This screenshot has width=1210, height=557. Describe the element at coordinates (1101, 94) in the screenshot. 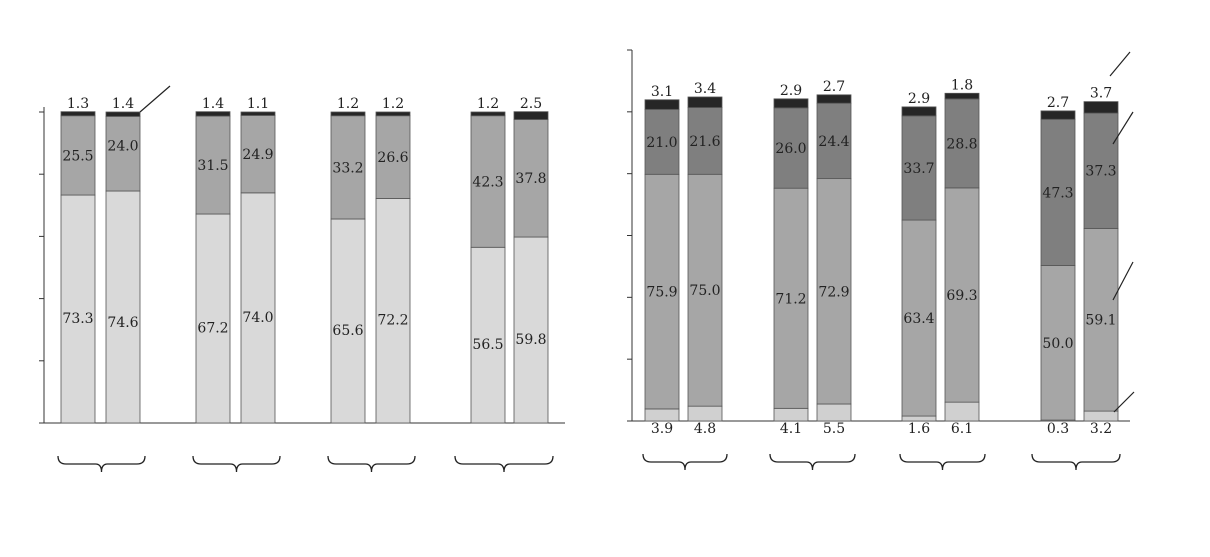

I see `chart-b-data-label: 3.7` at that location.